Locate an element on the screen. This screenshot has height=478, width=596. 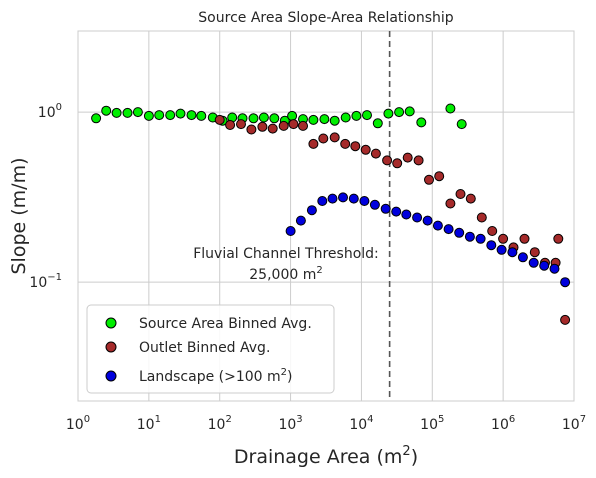
x-tick-label: 10² is located at coordinates (220, 423).